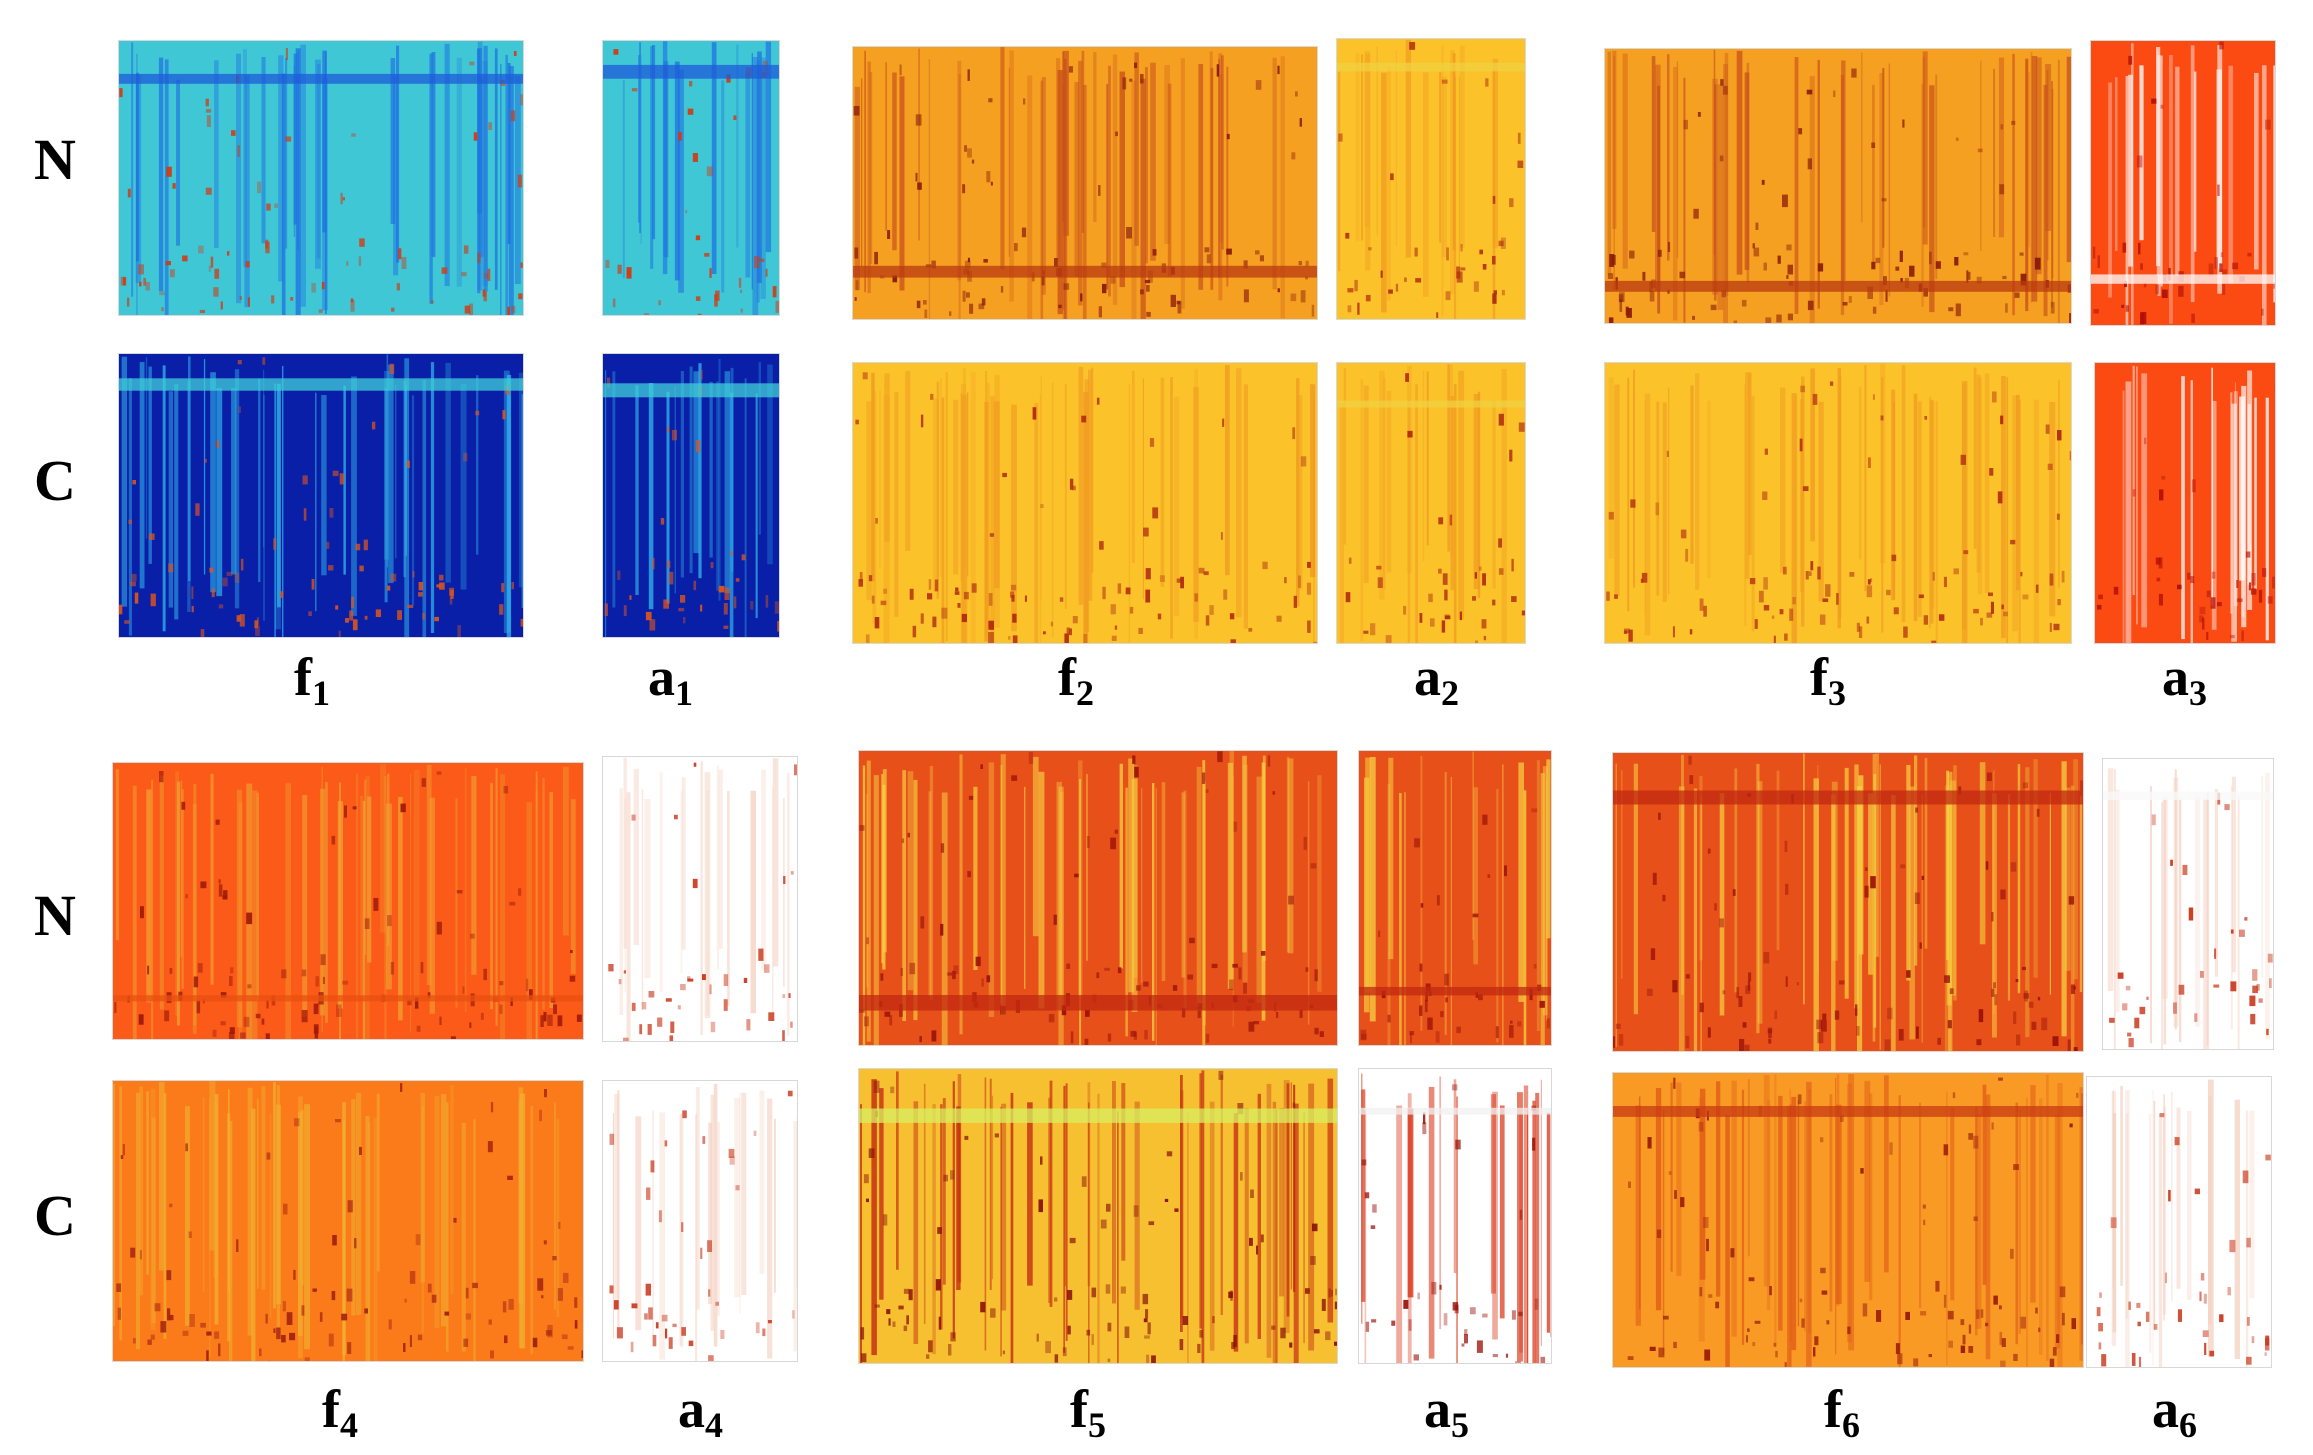 This screenshot has height=1455, width=2313. I want to click on caption-f1: f1, so click(312, 680).